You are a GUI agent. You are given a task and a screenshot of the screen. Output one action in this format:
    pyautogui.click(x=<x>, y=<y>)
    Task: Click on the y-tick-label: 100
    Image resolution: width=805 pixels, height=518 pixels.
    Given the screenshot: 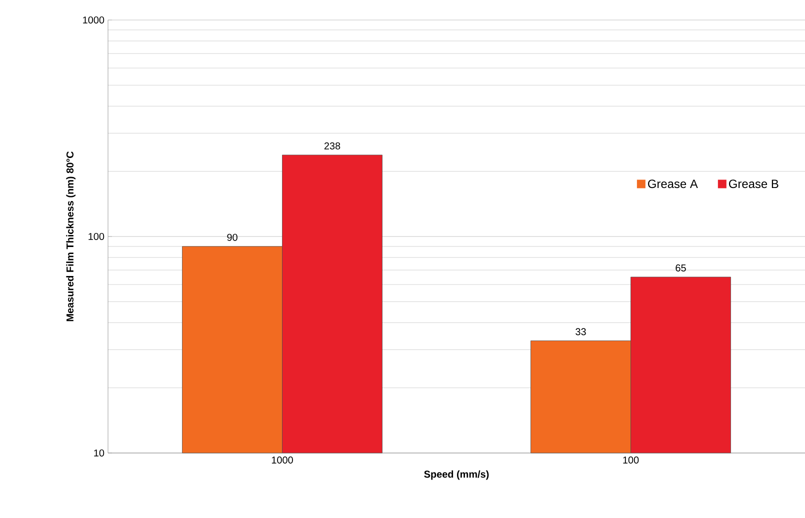 What is the action you would take?
    pyautogui.click(x=96, y=236)
    